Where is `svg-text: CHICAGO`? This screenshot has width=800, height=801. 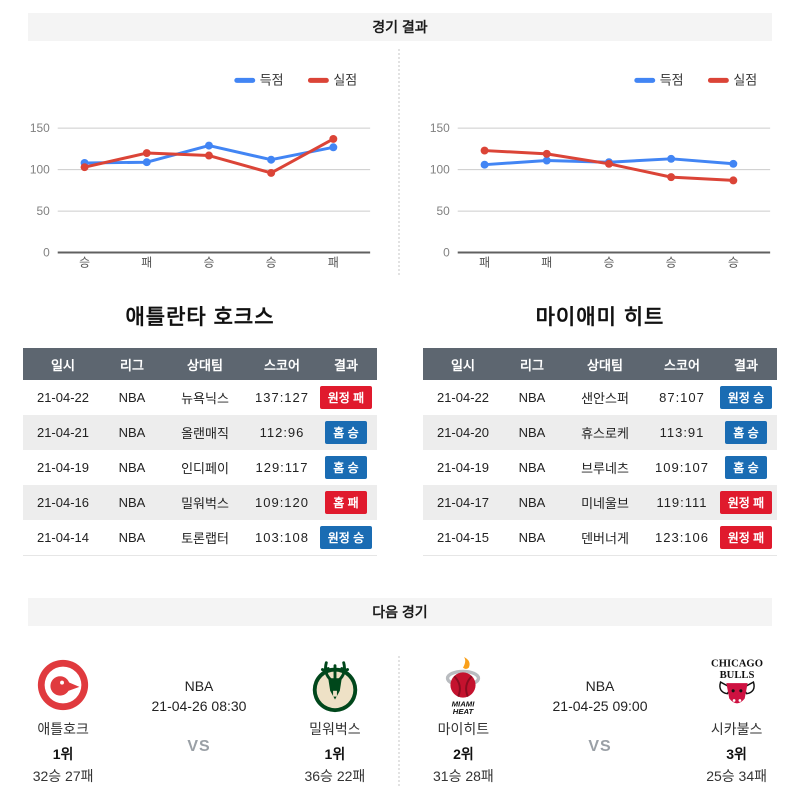
svg-text: CHICAGO is located at coordinates (737, 664).